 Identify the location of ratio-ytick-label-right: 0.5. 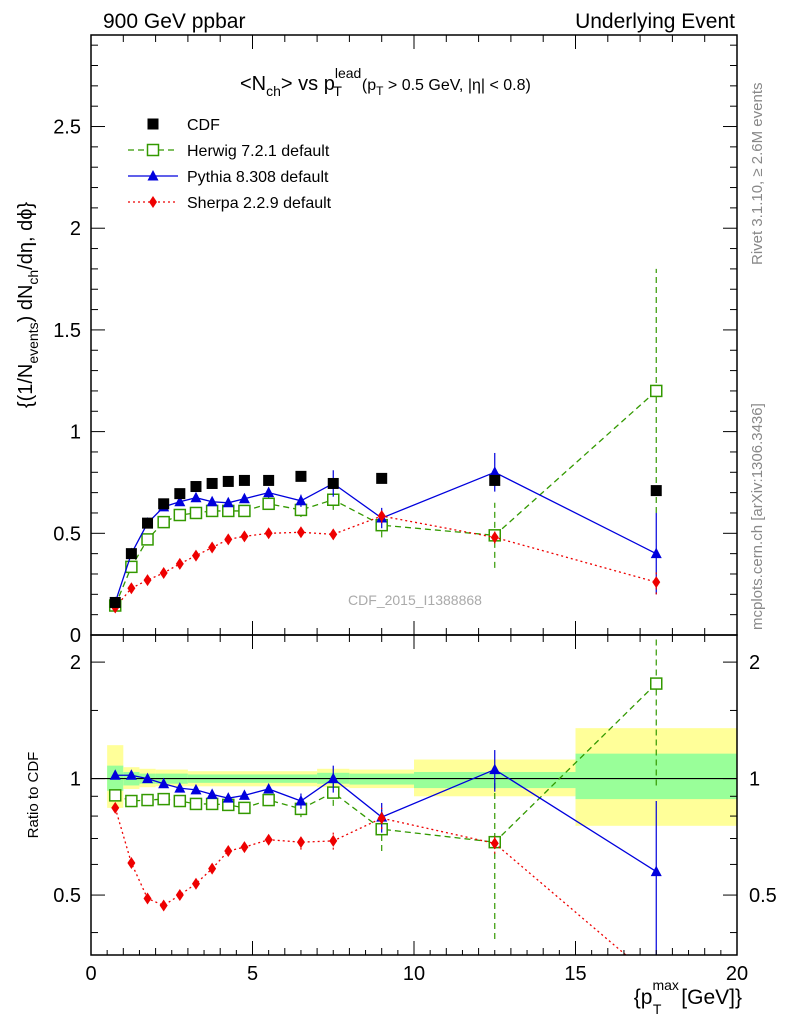
(763, 896).